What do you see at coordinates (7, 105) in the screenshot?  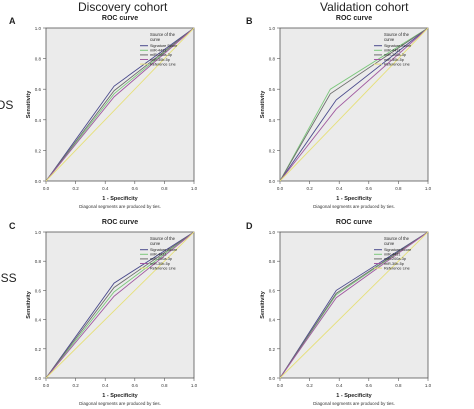 I see `os-row-label: OS` at bounding box center [7, 105].